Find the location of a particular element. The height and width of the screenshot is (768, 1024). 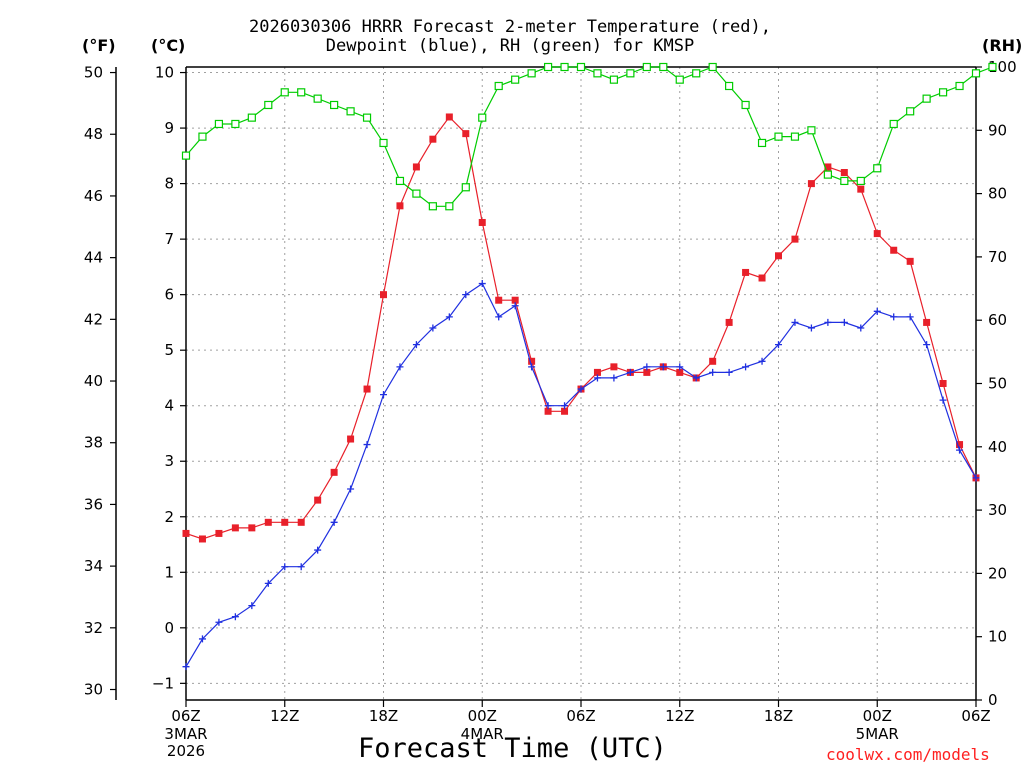

fahrenheit-tick-label: 32 is located at coordinates (93, 628).